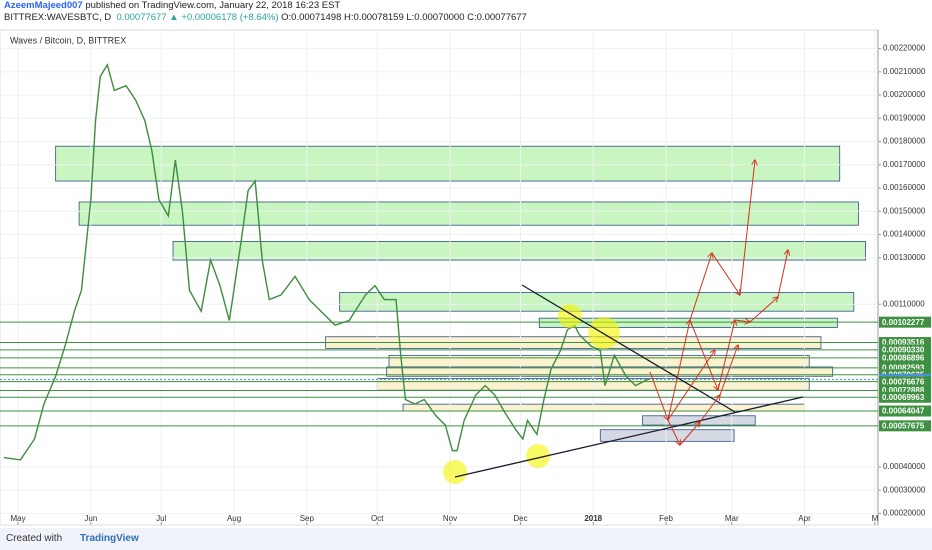  What do you see at coordinates (435, 17) in the screenshot?
I see `low: L:0.00070000` at bounding box center [435, 17].